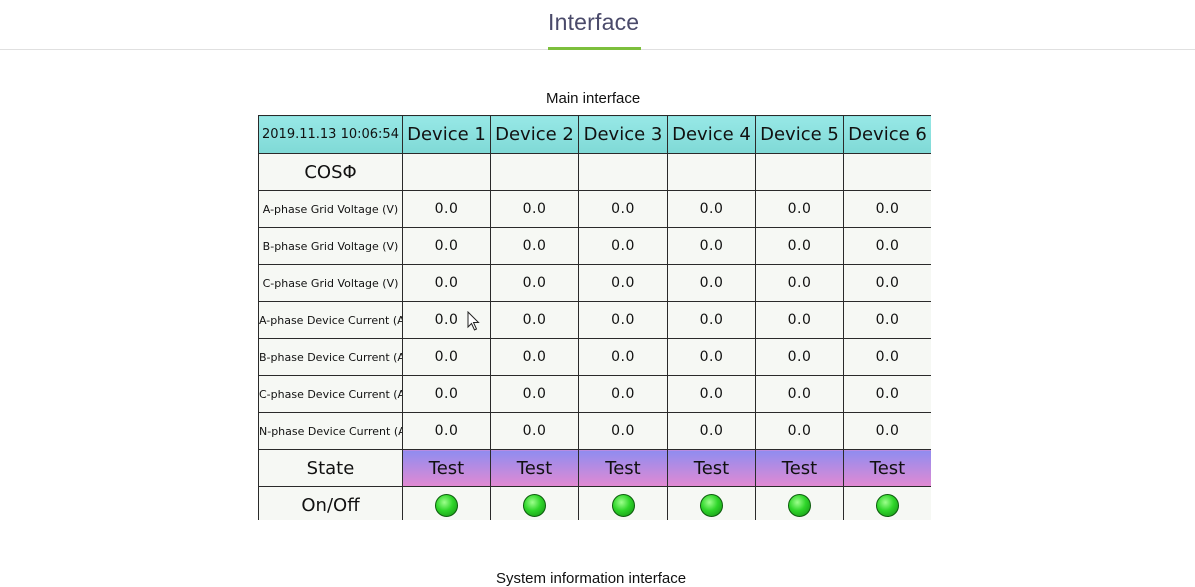 The image size is (1195, 587). I want to click on title-underline, so click(594, 48).